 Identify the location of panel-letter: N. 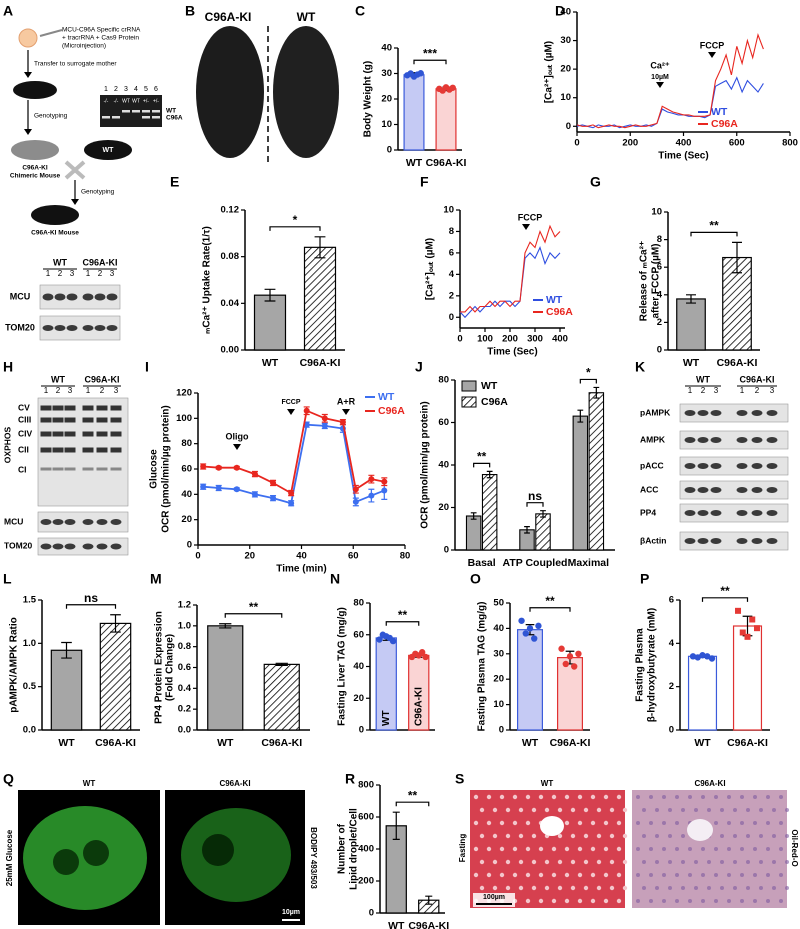
(335, 579).